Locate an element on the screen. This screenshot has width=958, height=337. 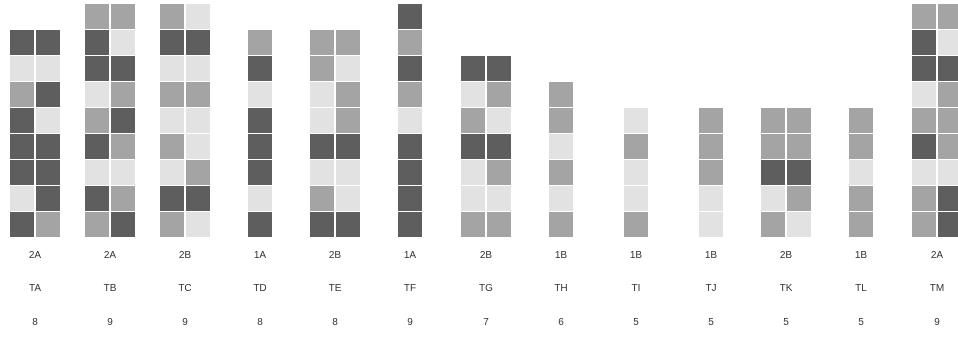
column-count-label: 6 is located at coordinates (561, 322).